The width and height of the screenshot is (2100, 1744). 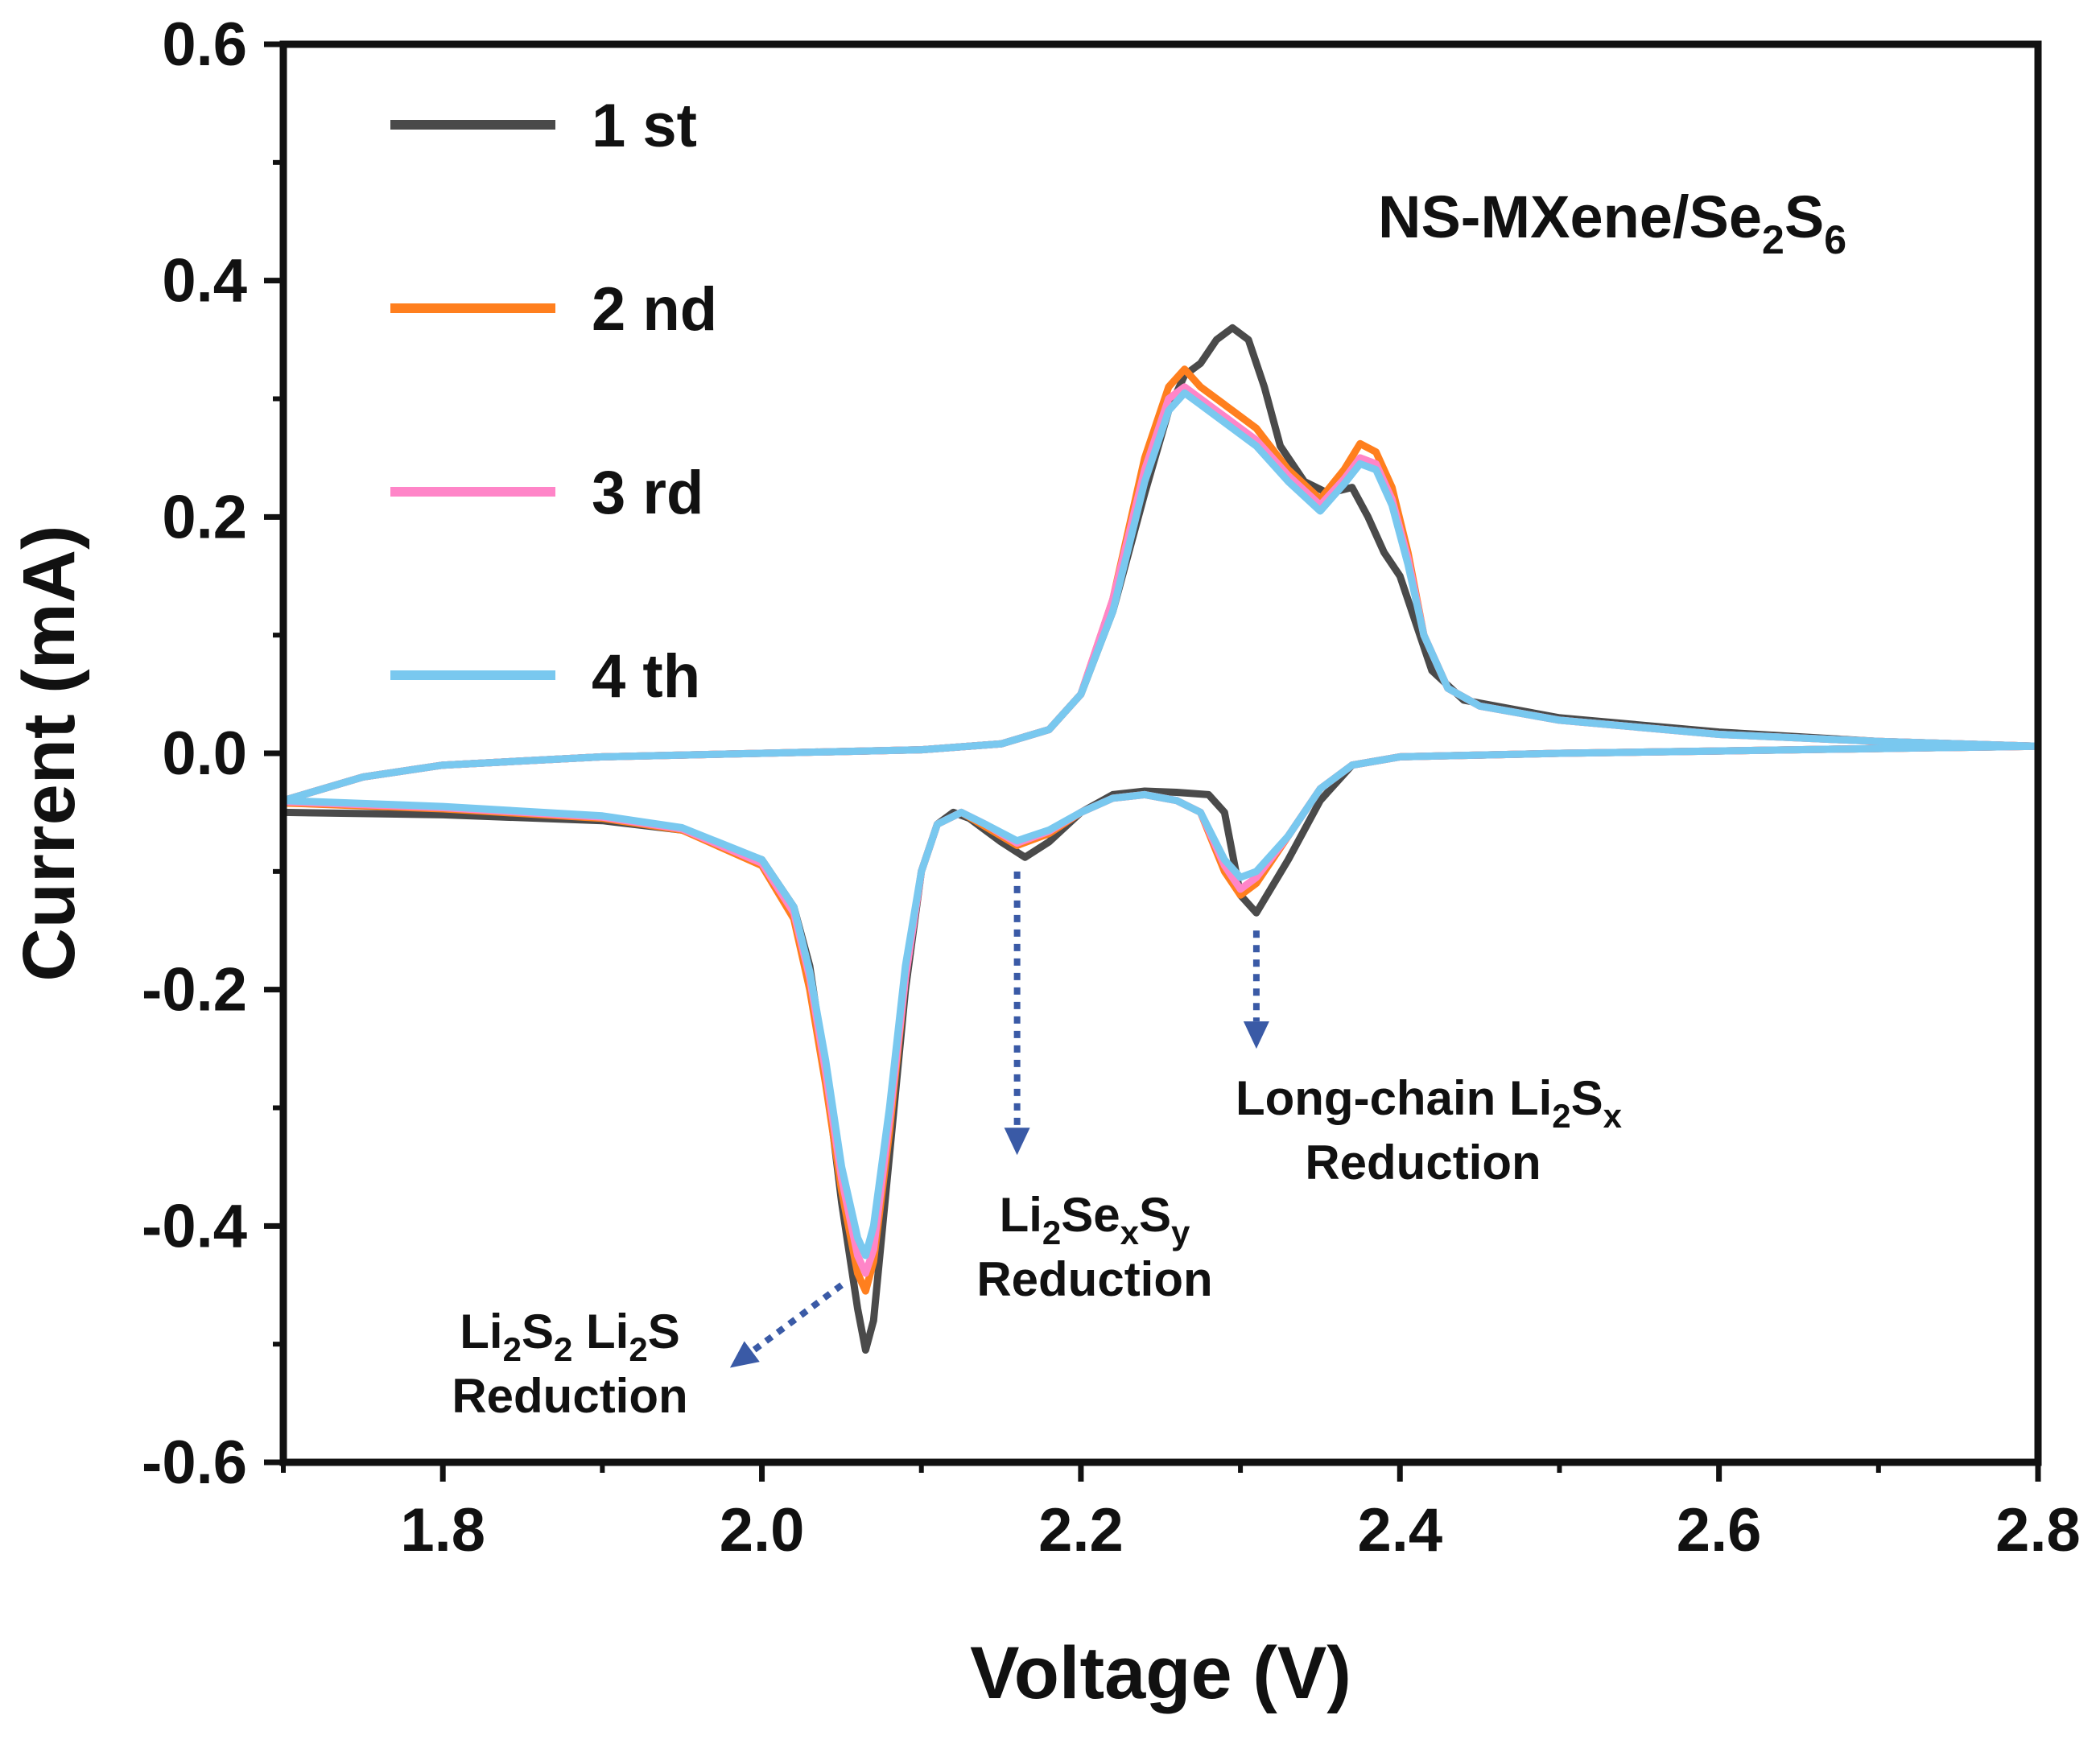 I want to click on annotation-li2sexsy-line1: Li2SexSy, so click(x=1095, y=1219).